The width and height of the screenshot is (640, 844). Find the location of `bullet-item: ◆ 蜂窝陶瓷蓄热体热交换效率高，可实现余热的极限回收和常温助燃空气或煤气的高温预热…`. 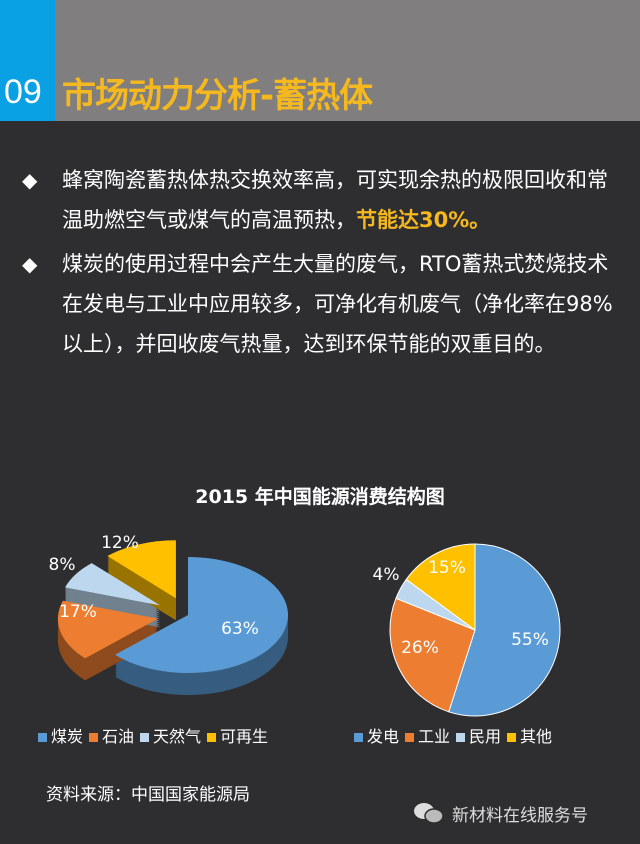

bullet-item: ◆ 蜂窝陶瓷蓄热体热交换效率高，可实现余热的极限回收和常温助燃空气或煤气的高温预热… is located at coordinates (322, 200).